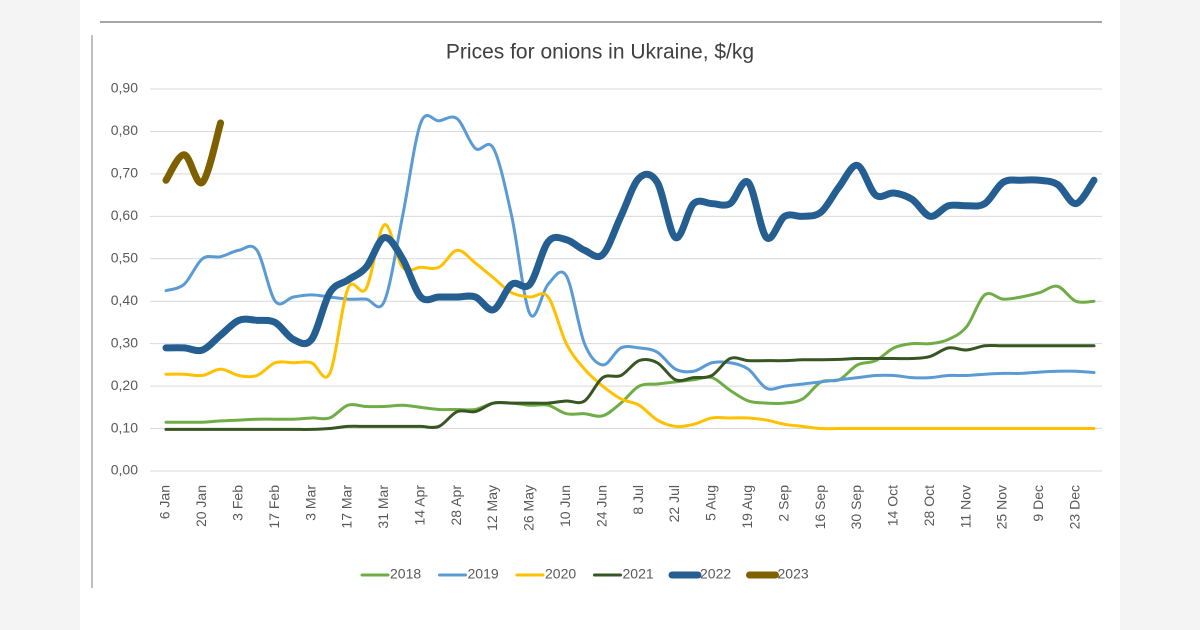 The height and width of the screenshot is (630, 1200). Describe the element at coordinates (165, 502) in the screenshot. I see `x-tick-label: 6 Jan` at that location.